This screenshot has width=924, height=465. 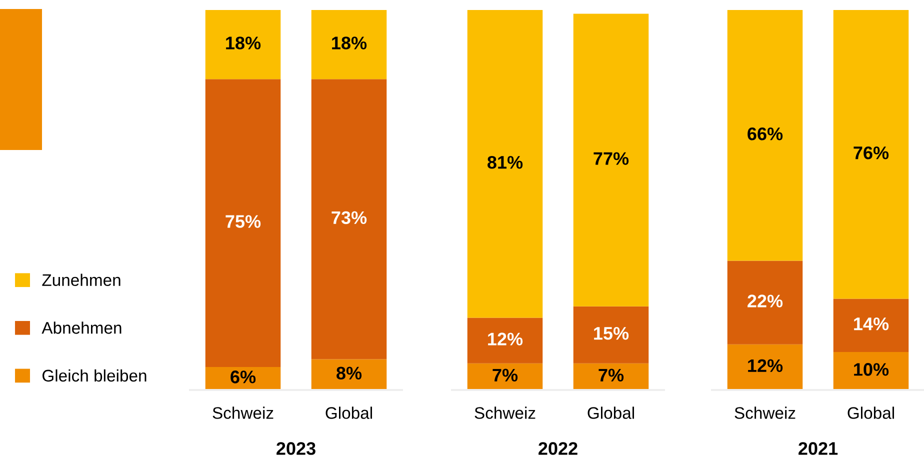 I want to click on x-axis-title: 2021, so click(x=818, y=448).